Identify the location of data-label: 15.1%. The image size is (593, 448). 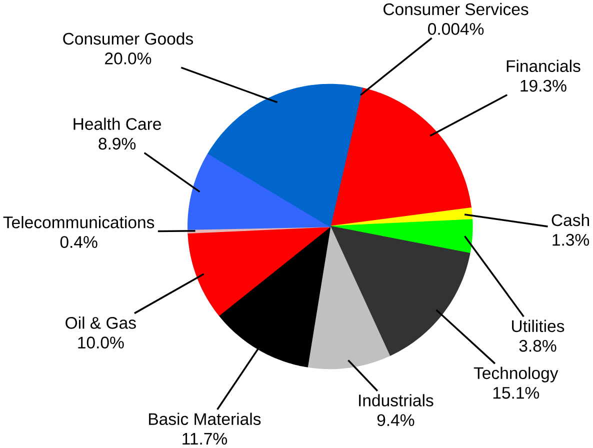
(516, 393).